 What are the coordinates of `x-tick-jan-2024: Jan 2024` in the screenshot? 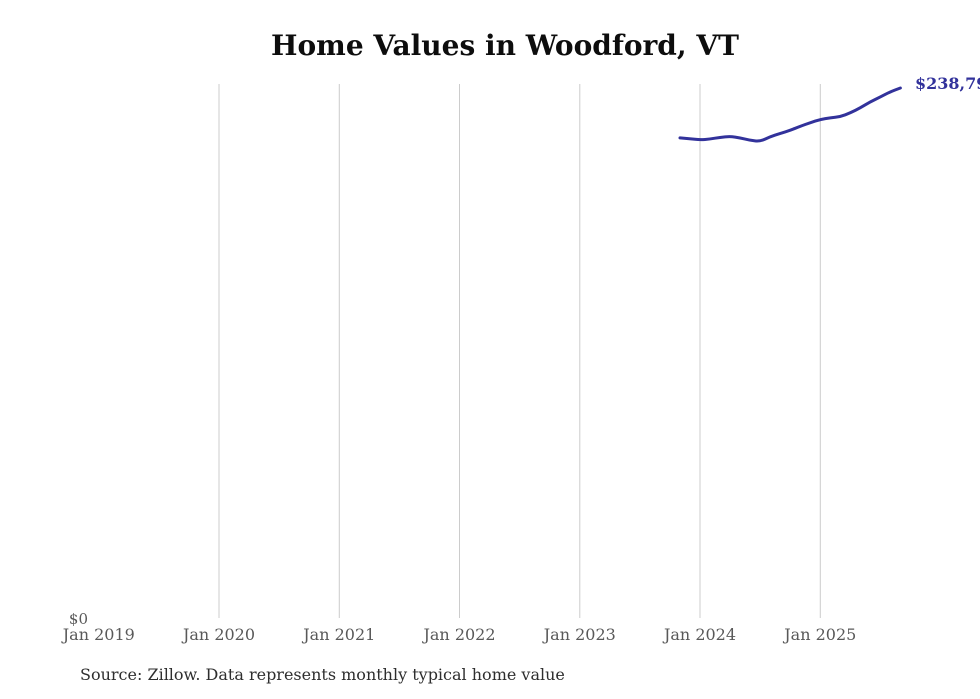 It's located at (700, 634).